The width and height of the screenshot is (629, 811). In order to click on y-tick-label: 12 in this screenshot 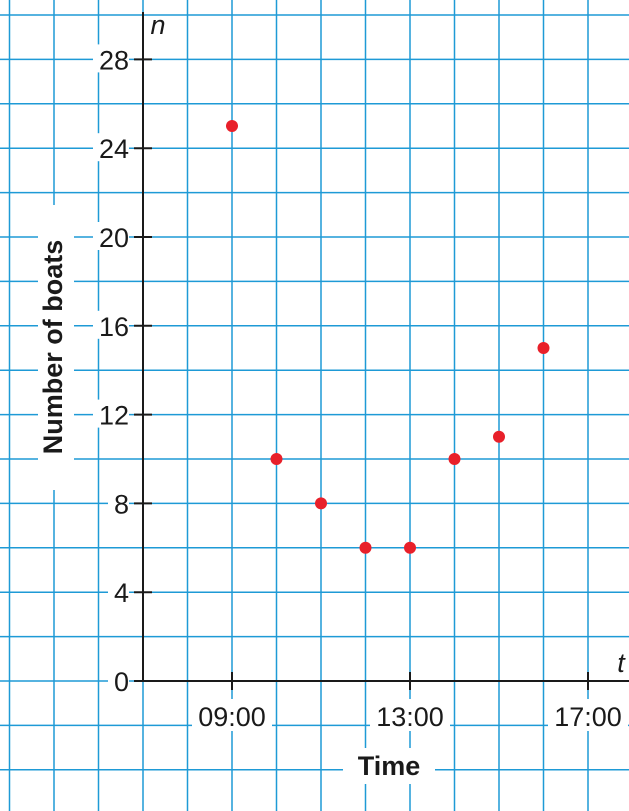, I will do `click(114, 416)`.